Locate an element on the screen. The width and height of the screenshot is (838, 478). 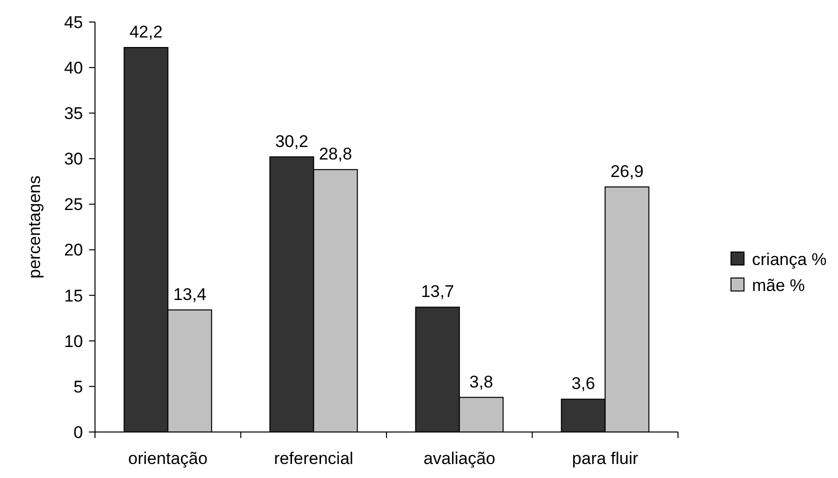
data-label: 3,6 is located at coordinates (583, 384).